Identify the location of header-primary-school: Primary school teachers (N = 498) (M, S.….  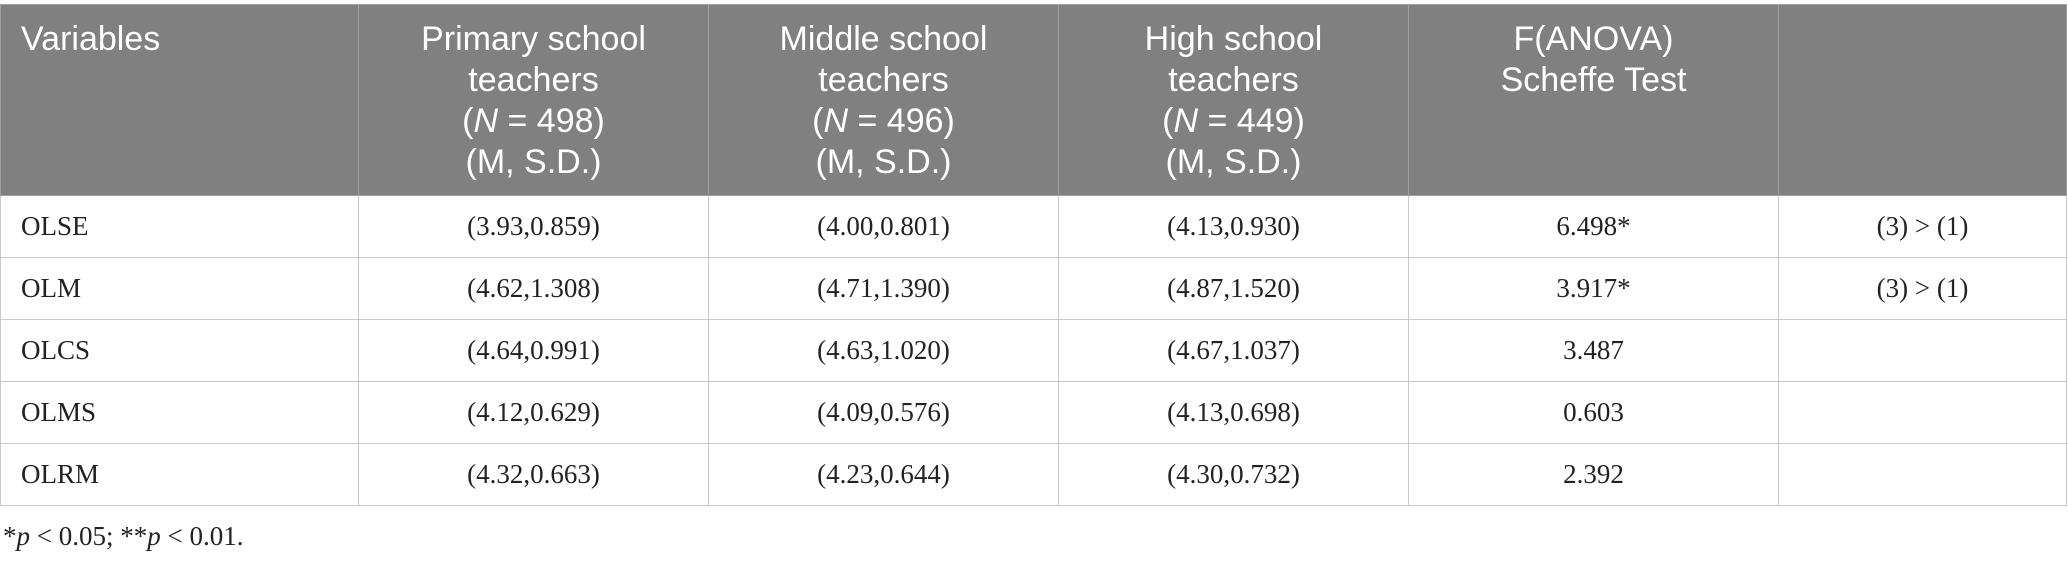
(533, 100).